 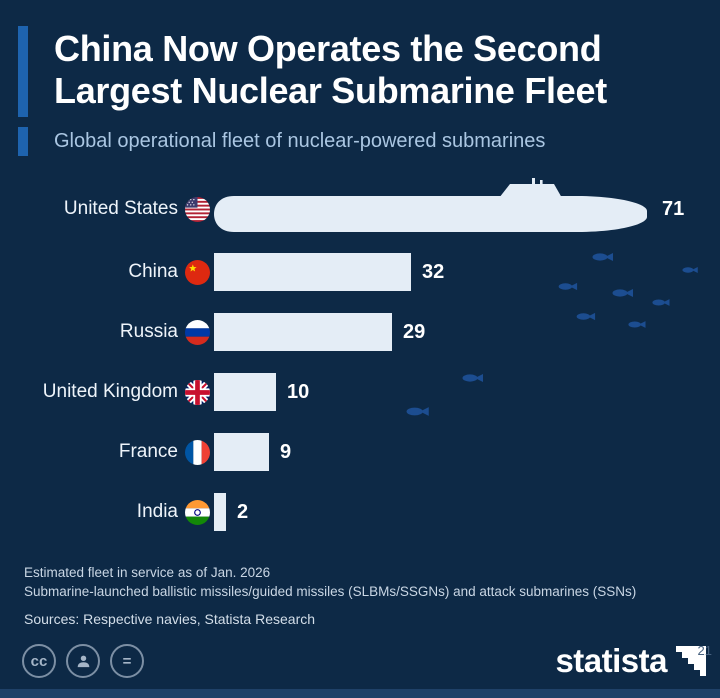 What do you see at coordinates (197, 392) in the screenshot?
I see `flag-united-kingdom-icon` at bounding box center [197, 392].